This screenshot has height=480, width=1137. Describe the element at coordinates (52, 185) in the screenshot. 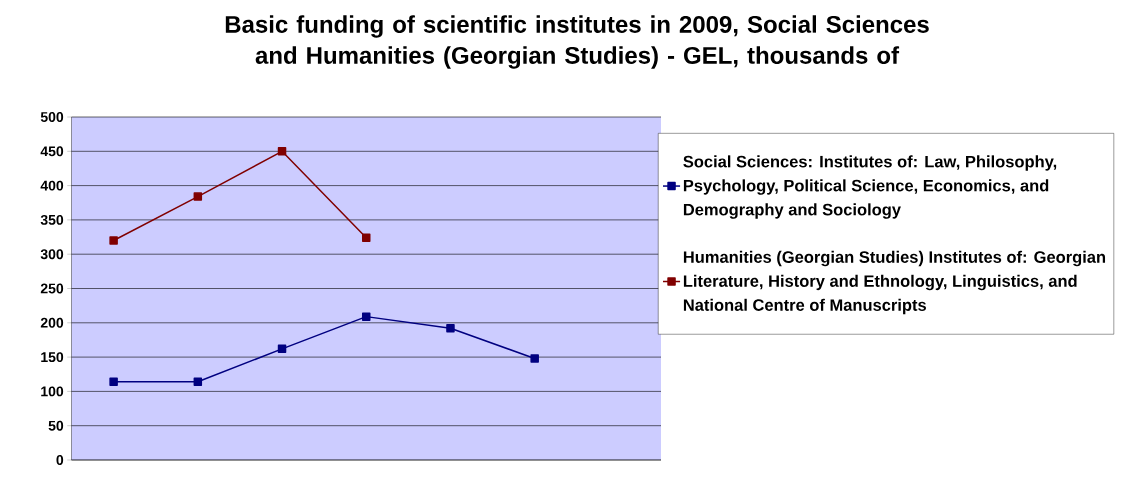

I see `y-tick-label: 400` at that location.